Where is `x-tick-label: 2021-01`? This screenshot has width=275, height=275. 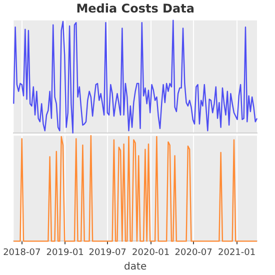
x-tick-label: 2021-01 is located at coordinates (237, 253).